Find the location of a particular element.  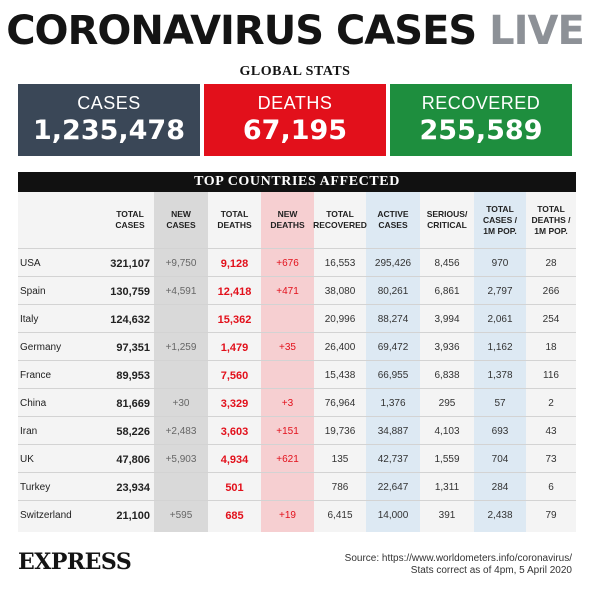

stats-note: Stats correct as of 4pm, 5 April 2020 is located at coordinates (491, 570).